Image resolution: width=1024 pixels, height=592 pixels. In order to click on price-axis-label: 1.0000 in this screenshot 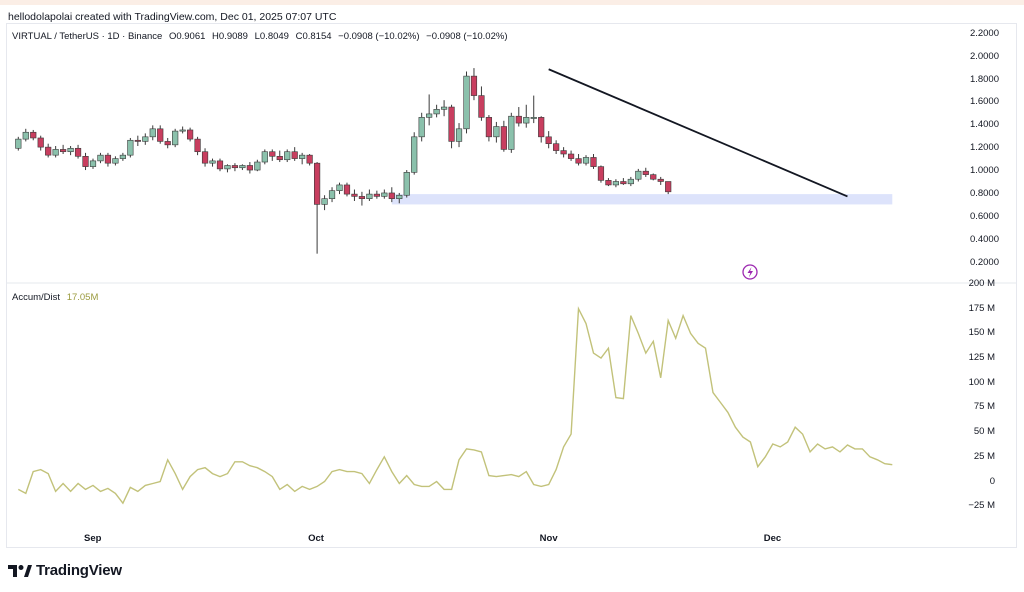, I will do `click(984, 171)`.